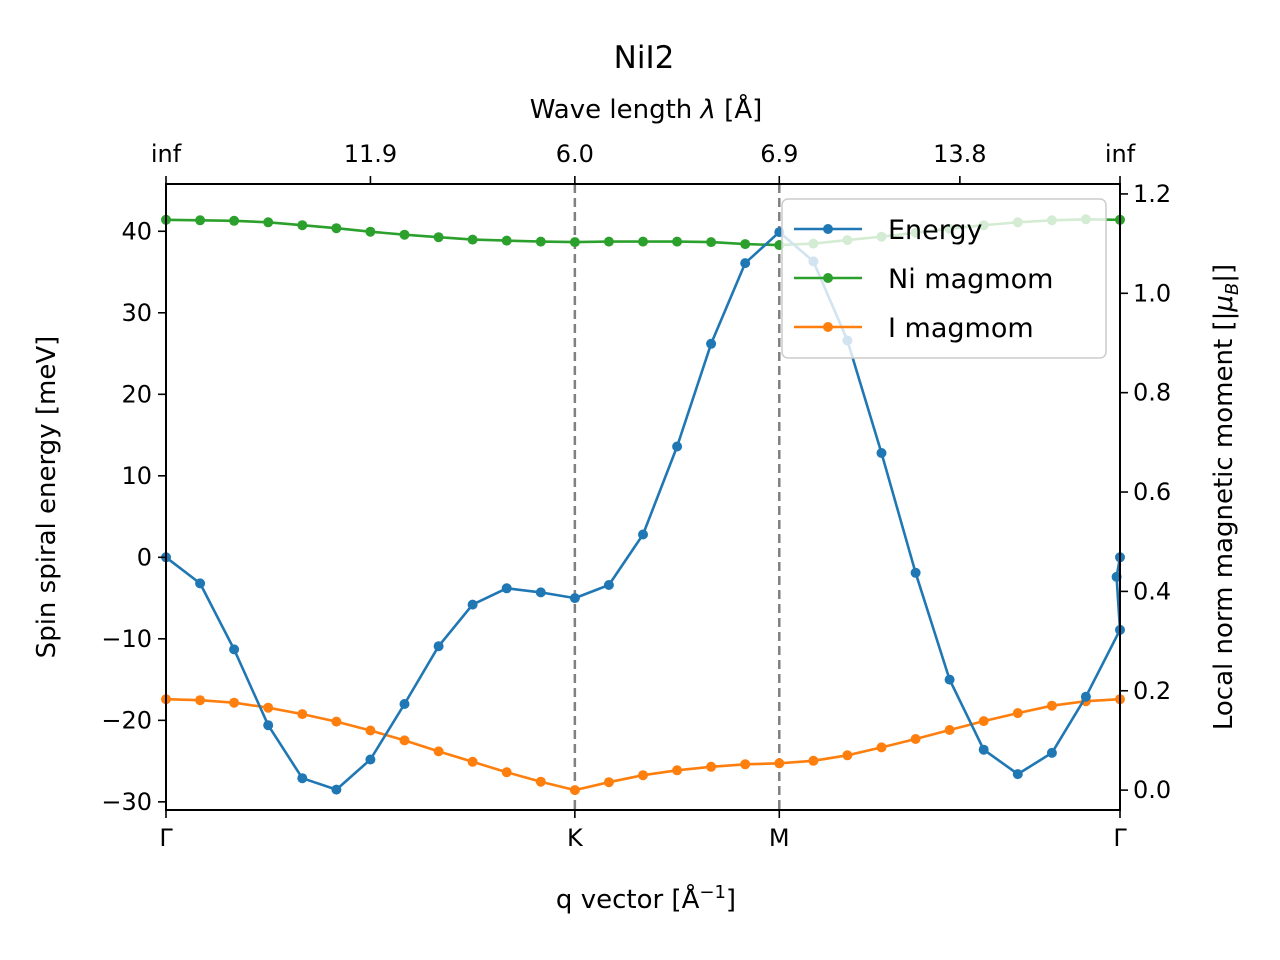  I want to click on y-tick-label: 10, so click(136, 476).